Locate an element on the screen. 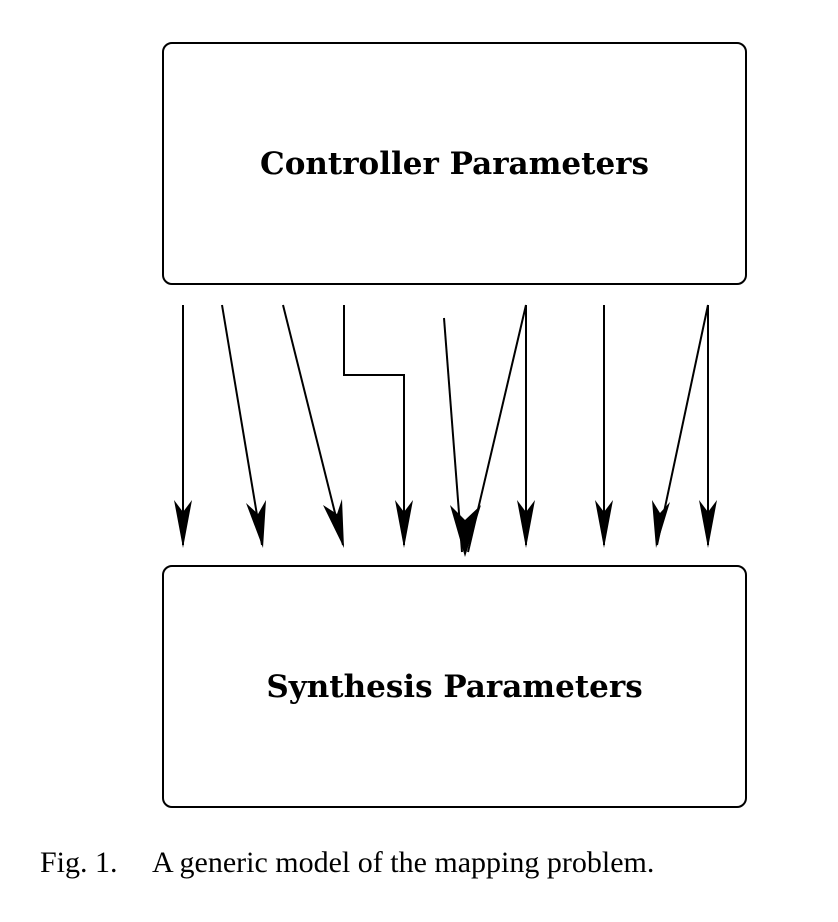  figure-caption-text: A generic model of the mapping problem. is located at coordinates (403, 862).